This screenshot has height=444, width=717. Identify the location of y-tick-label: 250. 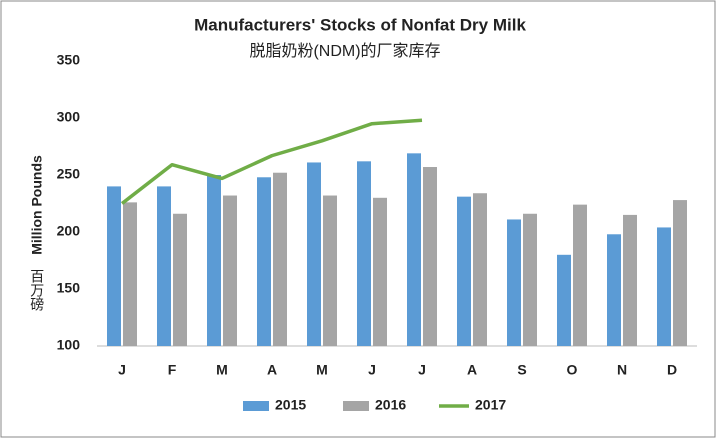
(69, 174).